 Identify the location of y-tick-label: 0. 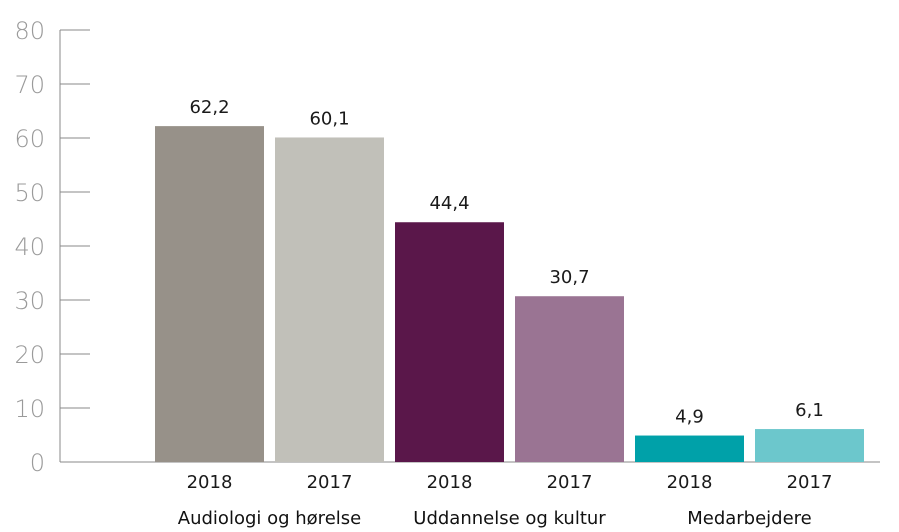
(37, 463).